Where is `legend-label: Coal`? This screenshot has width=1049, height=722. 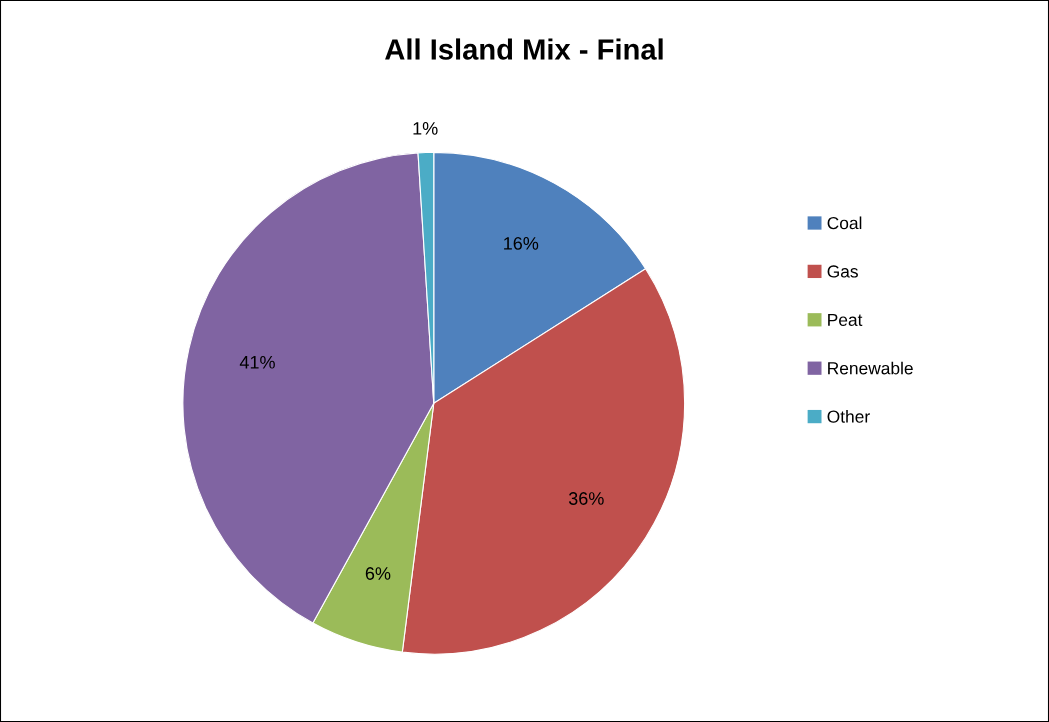
legend-label: Coal is located at coordinates (844, 223).